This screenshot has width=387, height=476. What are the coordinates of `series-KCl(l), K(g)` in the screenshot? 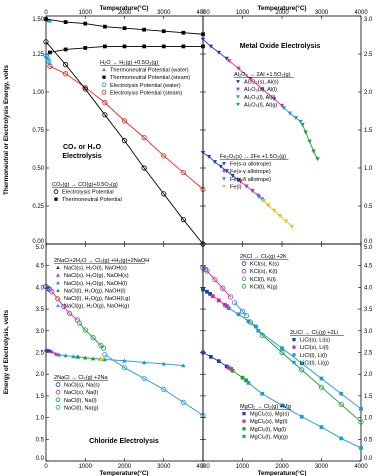 It's located at (305, 372).